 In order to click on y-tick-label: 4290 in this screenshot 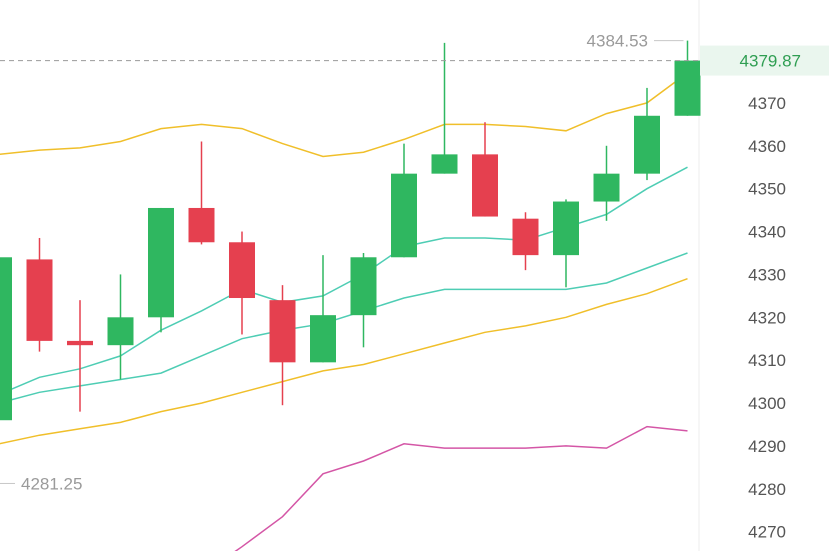, I will do `click(767, 446)`.